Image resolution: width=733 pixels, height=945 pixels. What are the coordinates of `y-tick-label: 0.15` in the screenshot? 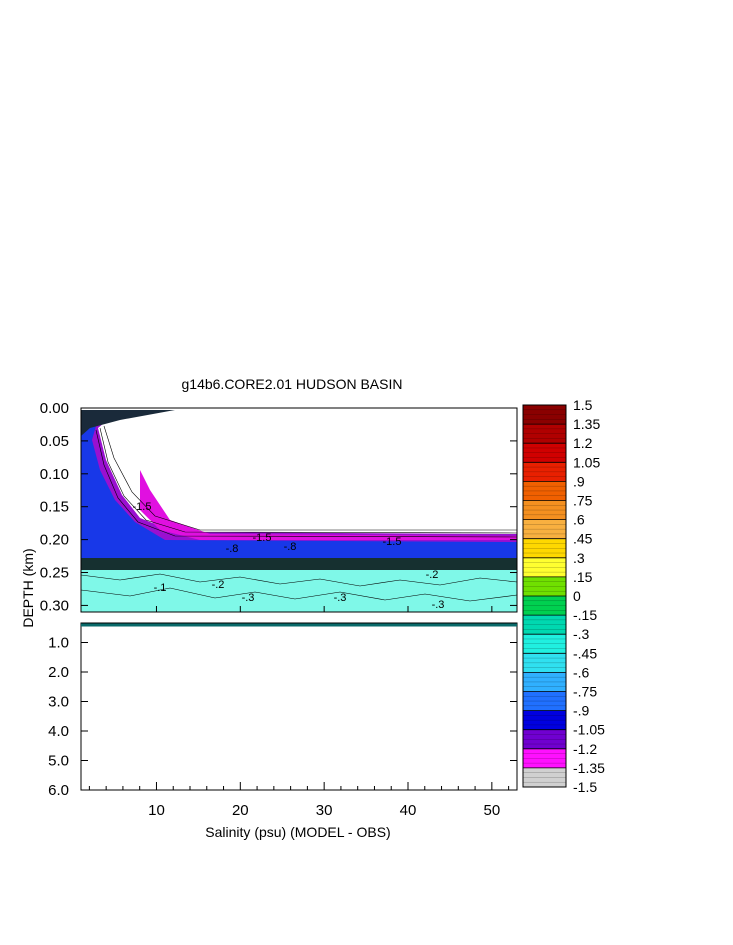 It's located at (54, 507).